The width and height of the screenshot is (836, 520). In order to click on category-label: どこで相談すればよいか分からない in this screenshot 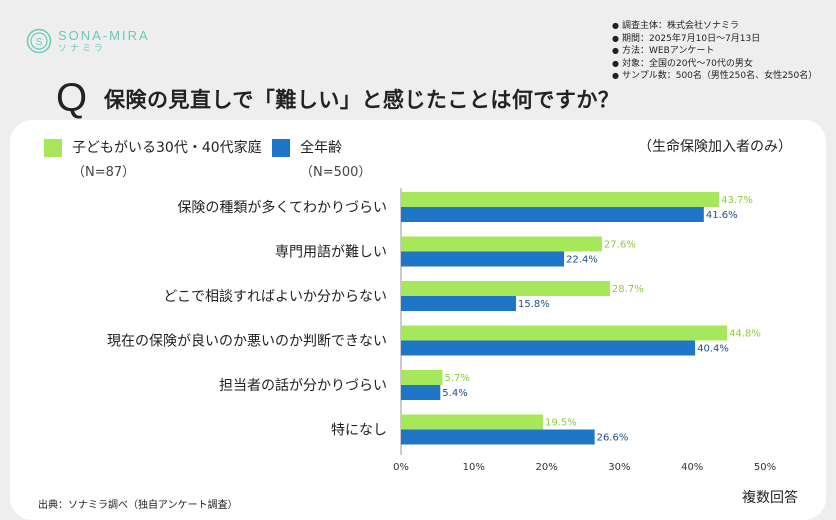, I will do `click(275, 297)`.